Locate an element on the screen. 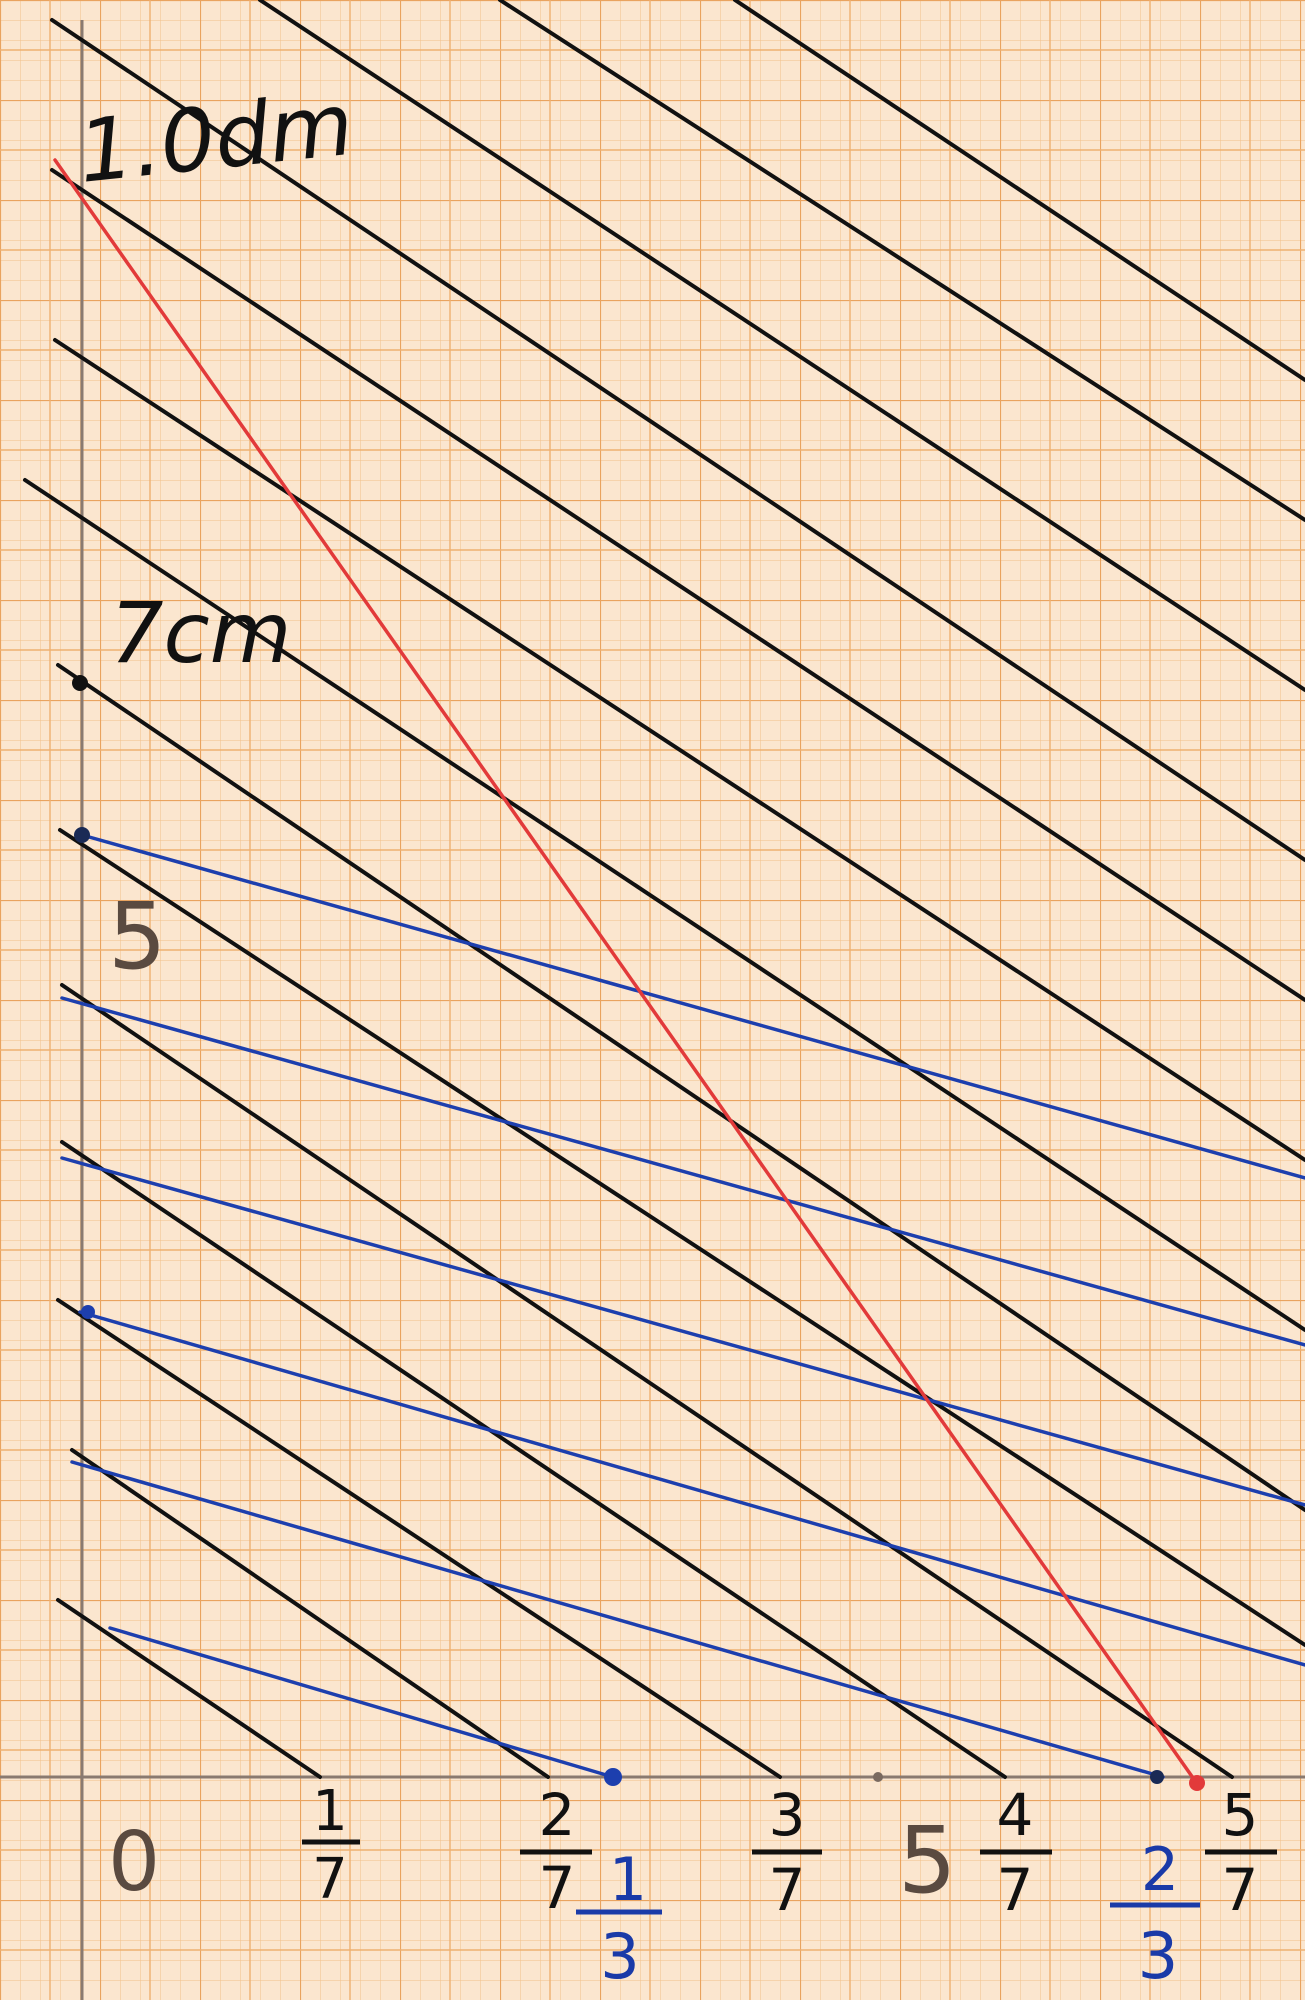 The width and height of the screenshot is (1305, 2000). fraction-numerator: 4 is located at coordinates (1015, 1815).